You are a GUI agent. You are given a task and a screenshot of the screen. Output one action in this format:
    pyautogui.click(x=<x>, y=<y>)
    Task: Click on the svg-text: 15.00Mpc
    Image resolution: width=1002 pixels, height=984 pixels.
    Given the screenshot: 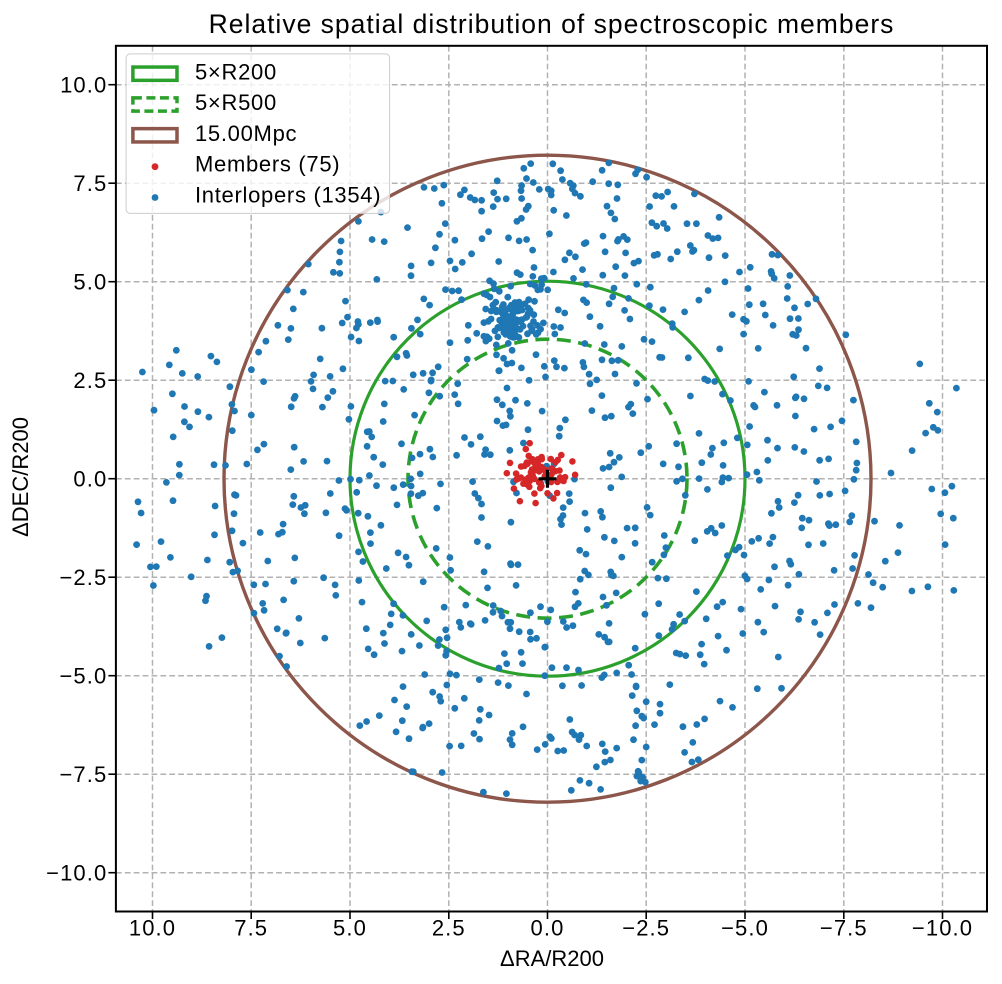 What is the action you would take?
    pyautogui.click(x=246, y=133)
    